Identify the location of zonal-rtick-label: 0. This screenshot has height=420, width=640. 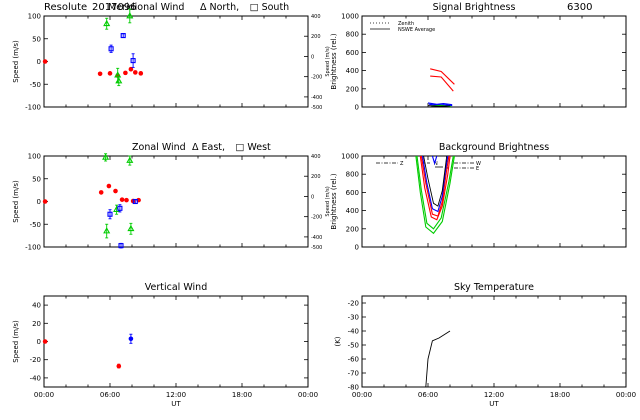
(312, 197).